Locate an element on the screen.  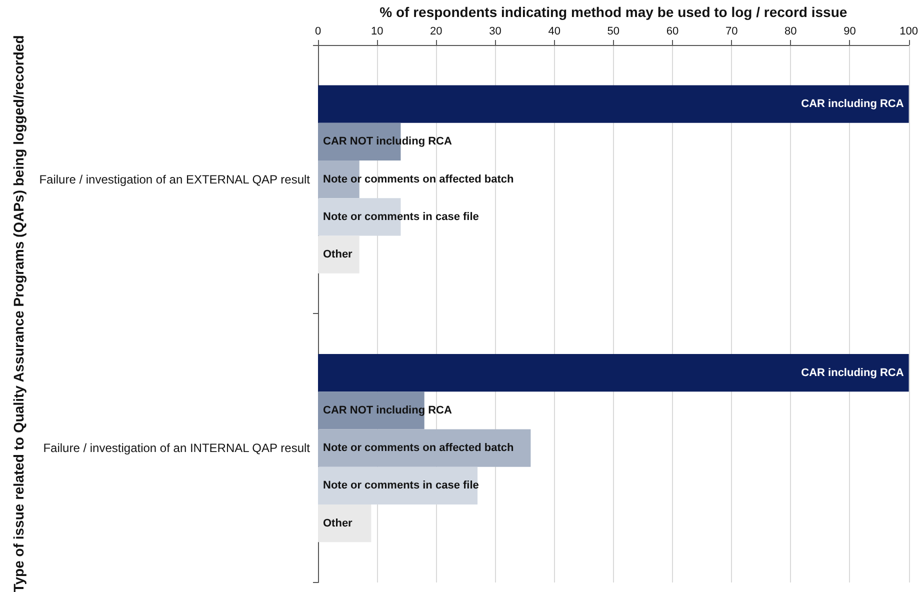
x-tick-label: 40 is located at coordinates (554, 32).